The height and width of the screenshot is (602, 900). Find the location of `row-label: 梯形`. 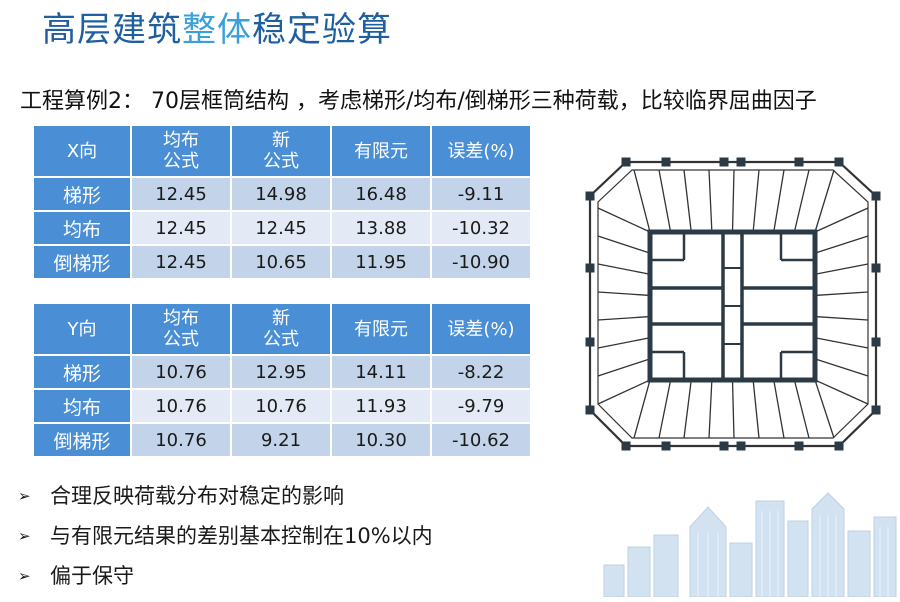

row-label: 梯形 is located at coordinates (82, 194).